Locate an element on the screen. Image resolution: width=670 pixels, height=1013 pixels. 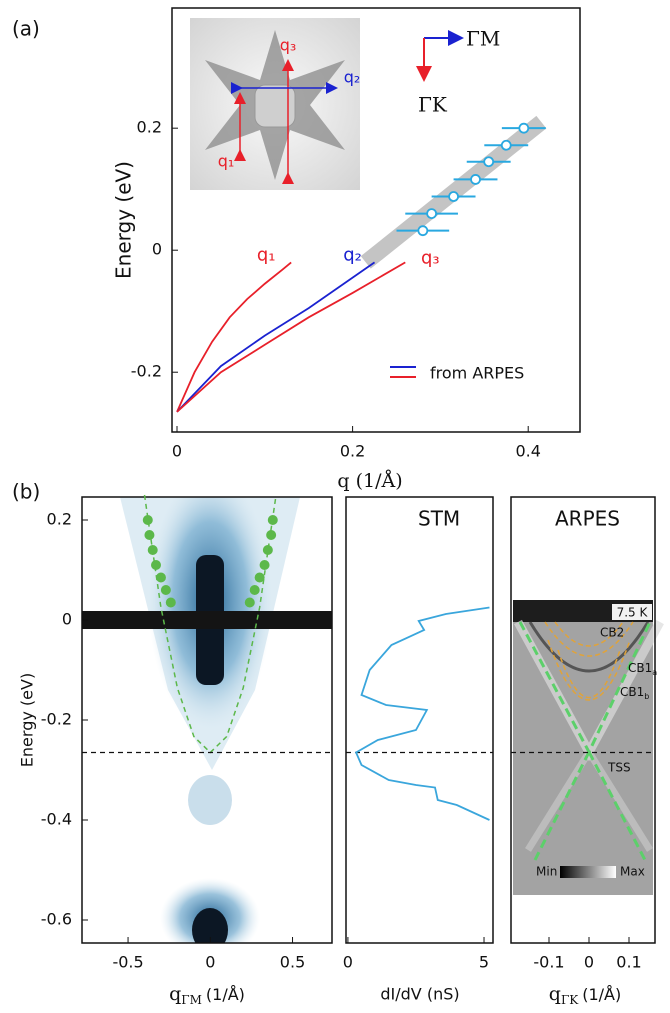
x-tick-label: -0.5 is located at coordinates (127, 962).